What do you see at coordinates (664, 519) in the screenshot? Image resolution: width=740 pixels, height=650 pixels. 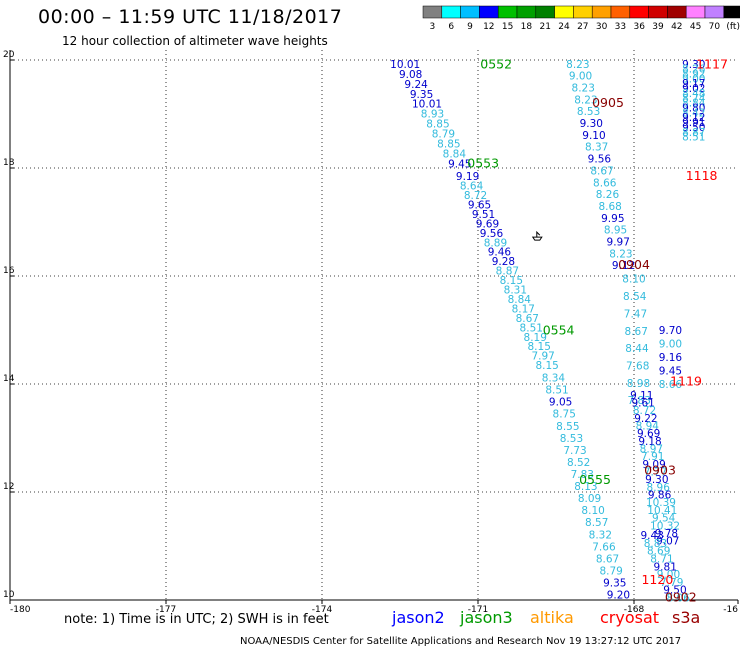 I see `wave-height-label: 9.54` at bounding box center [664, 519].